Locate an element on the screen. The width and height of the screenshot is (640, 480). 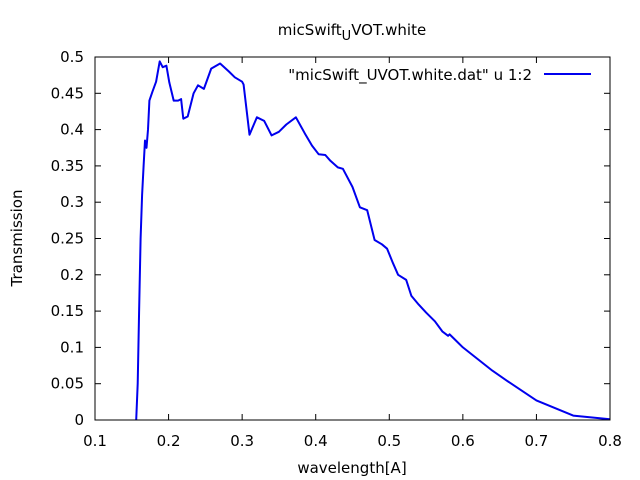
y-tick-label: 0.15 is located at coordinates (67, 311).